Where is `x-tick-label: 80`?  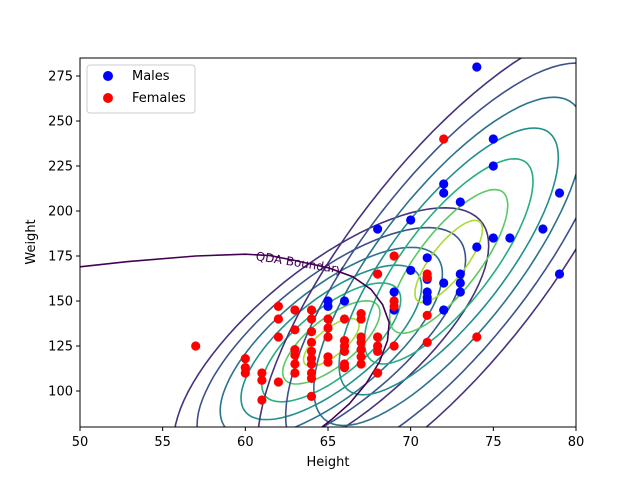 x-tick-label: 80 is located at coordinates (576, 442).